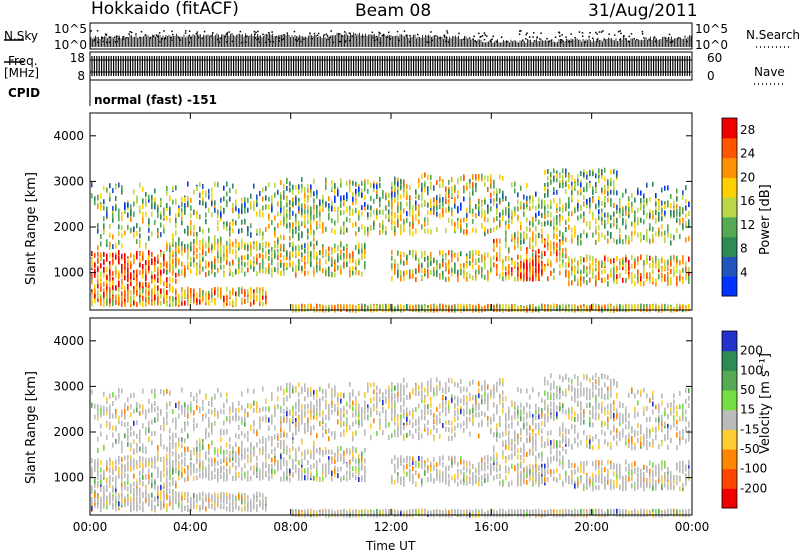 This screenshot has height=554, width=800. Describe the element at coordinates (70, 29) in the screenshot. I see `noise-tick-left-high: 10^5` at that location.